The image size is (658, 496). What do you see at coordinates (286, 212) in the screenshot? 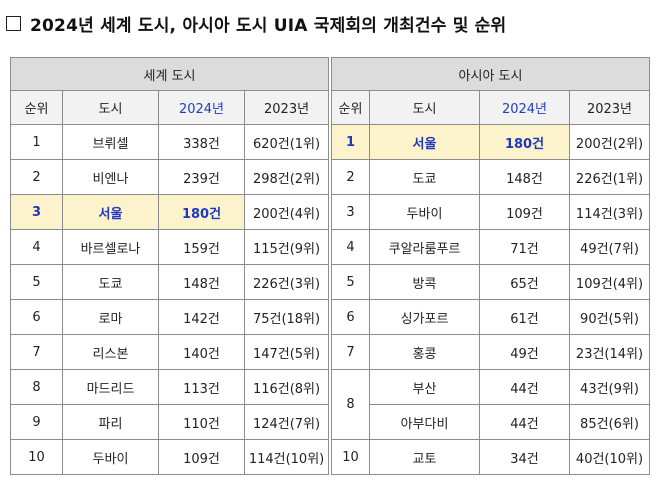
I see `count-2023-cell: 200건(4위)` at bounding box center [286, 212].